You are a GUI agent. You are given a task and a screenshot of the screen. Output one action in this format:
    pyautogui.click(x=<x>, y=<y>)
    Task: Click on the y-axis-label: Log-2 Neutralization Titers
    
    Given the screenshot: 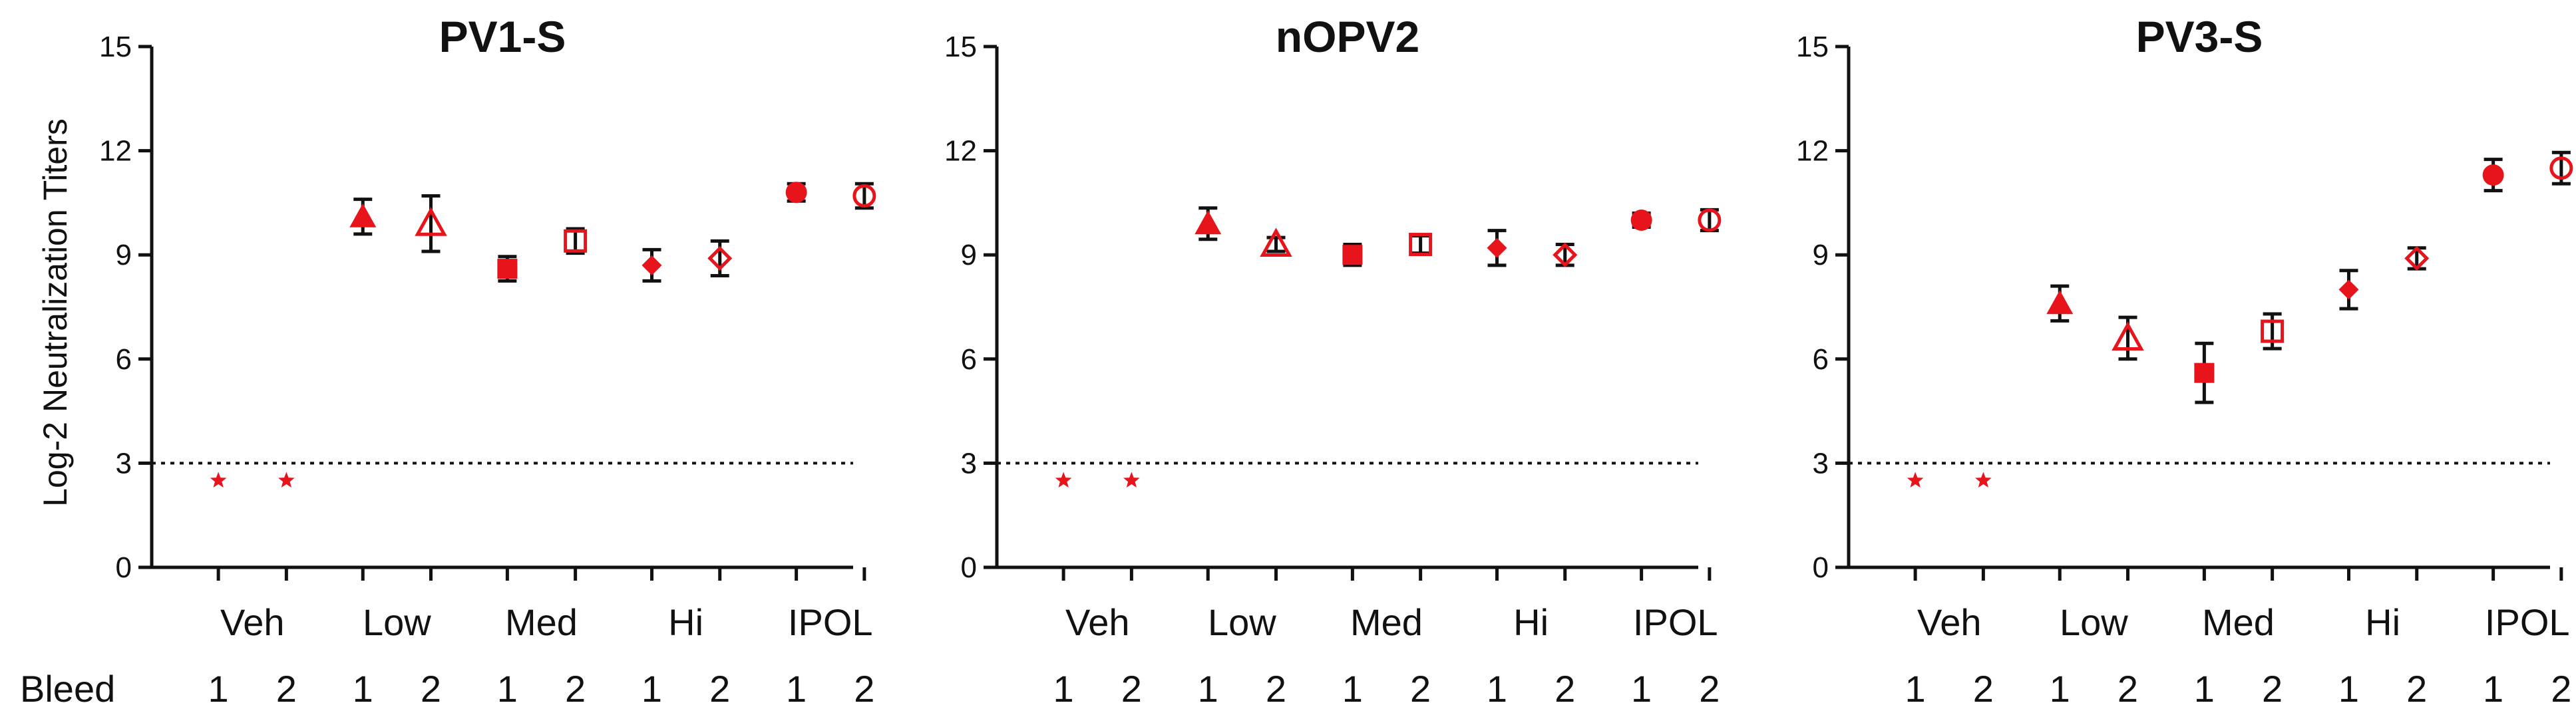 What is the action you would take?
    pyautogui.click(x=56, y=312)
    